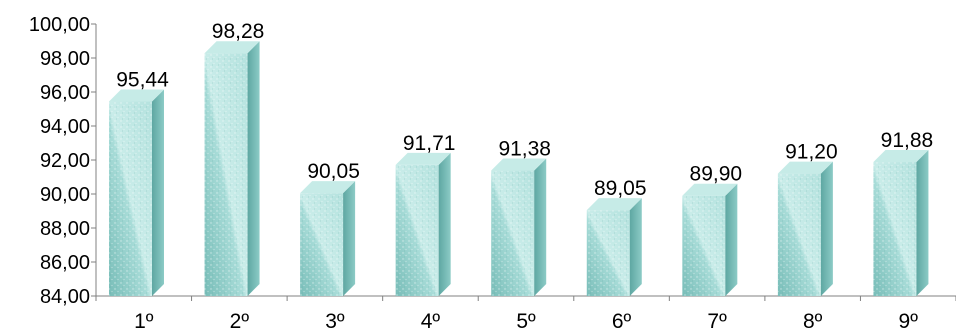  Describe the element at coordinates (238, 31) in the screenshot. I see `data-label: 98,28` at that location.